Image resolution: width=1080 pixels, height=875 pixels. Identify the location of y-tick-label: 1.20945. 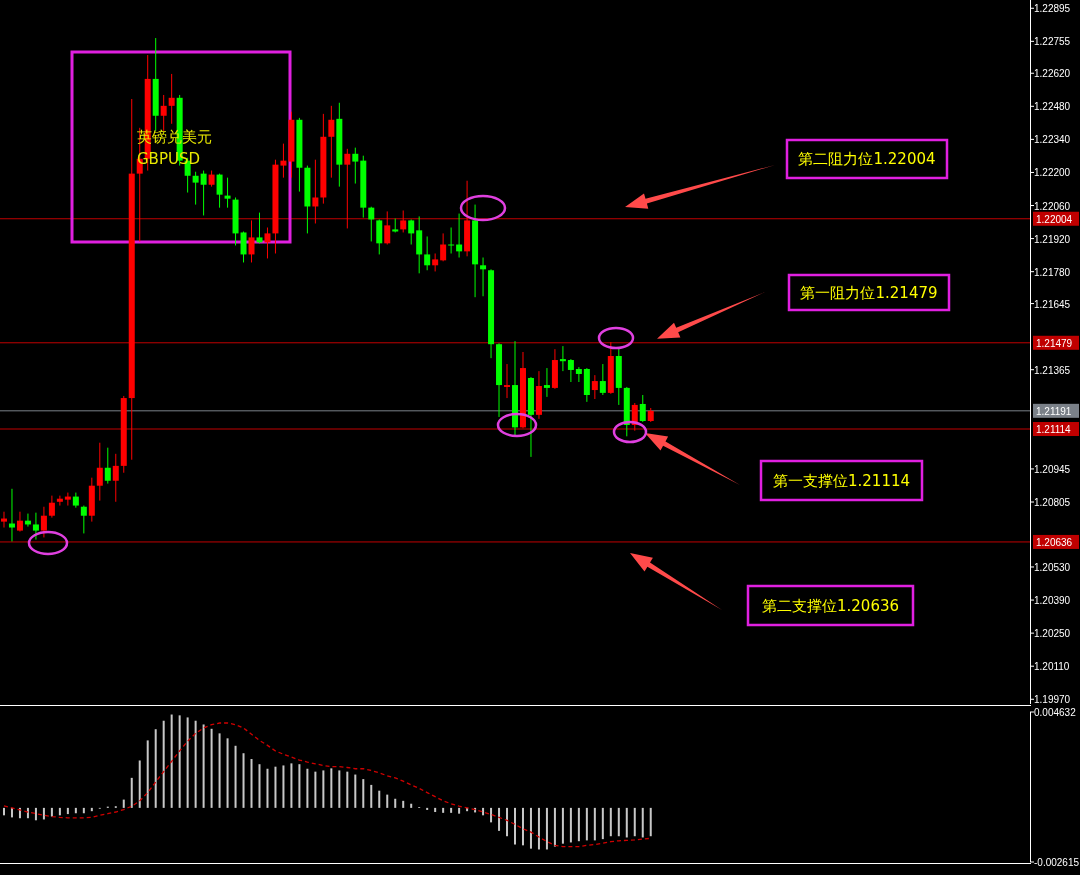
(1052, 469).